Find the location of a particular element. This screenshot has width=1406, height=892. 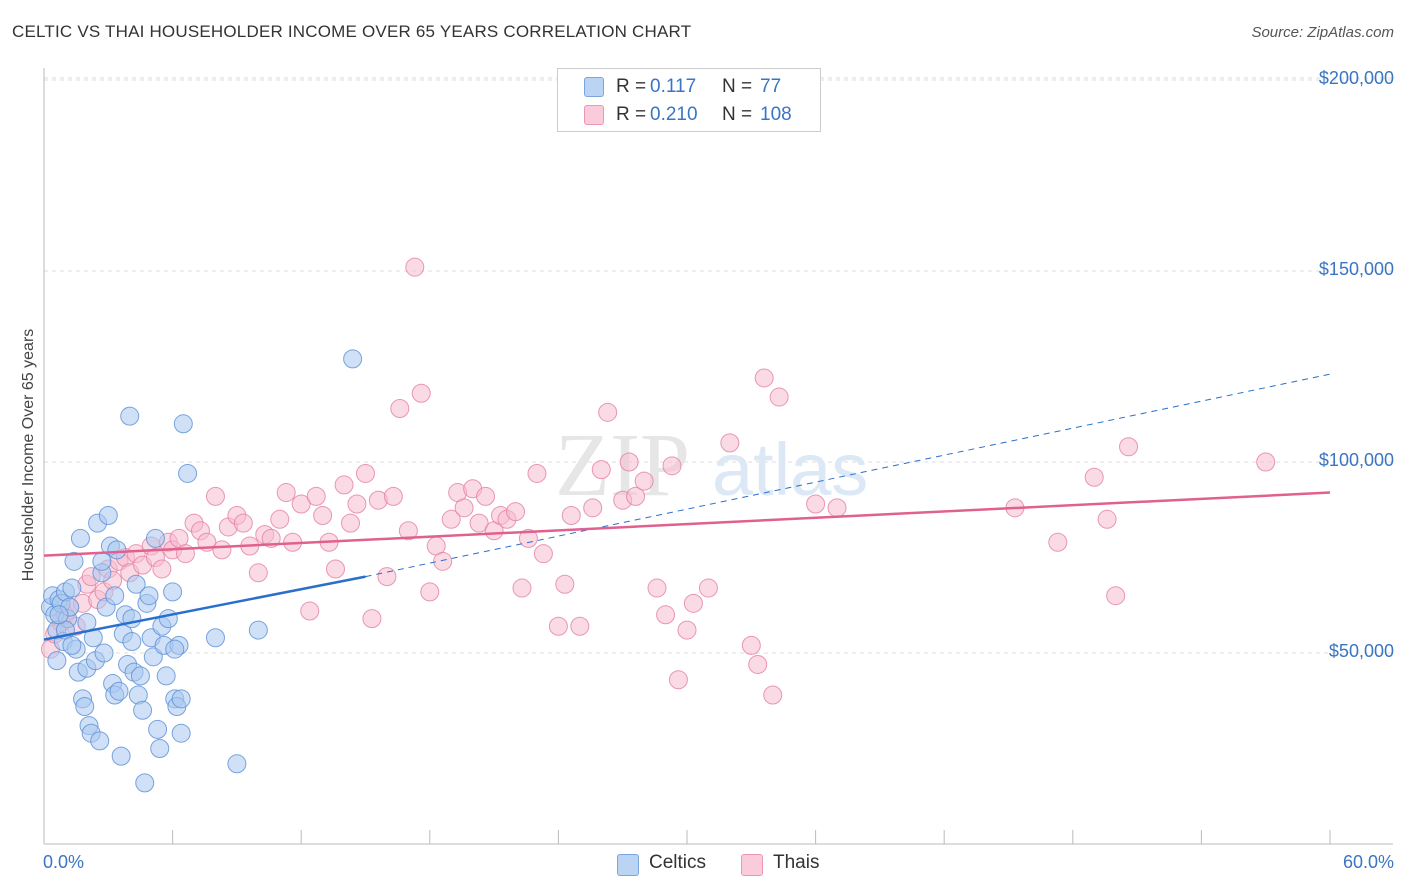

celtic-points is located at coordinates (201, 571).